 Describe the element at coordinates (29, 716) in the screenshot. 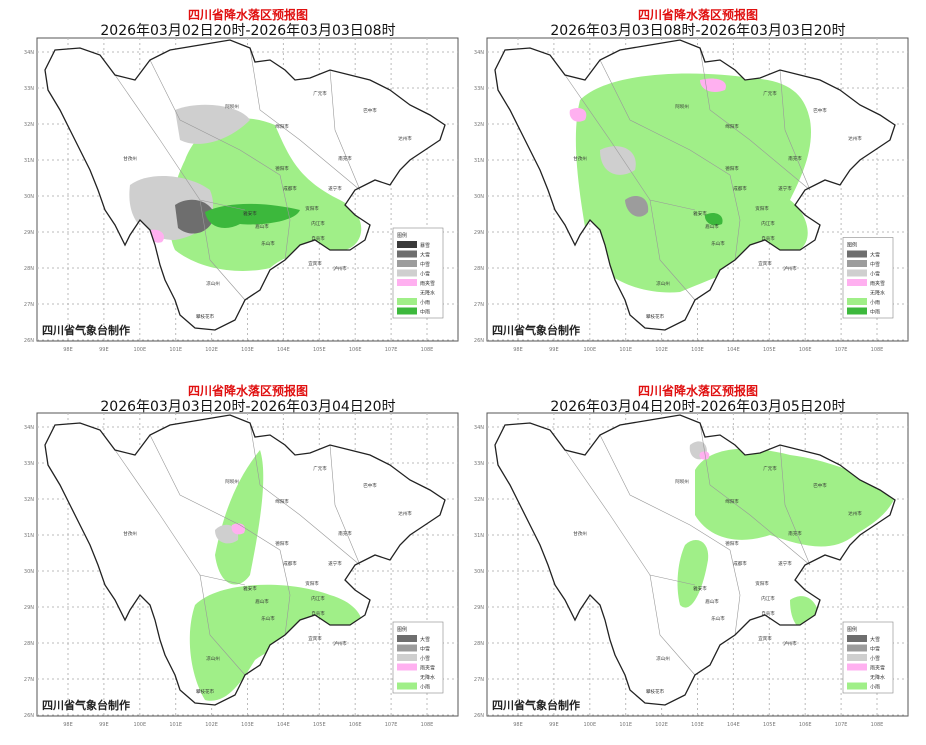

I see `y-tick-label: 26N` at that location.